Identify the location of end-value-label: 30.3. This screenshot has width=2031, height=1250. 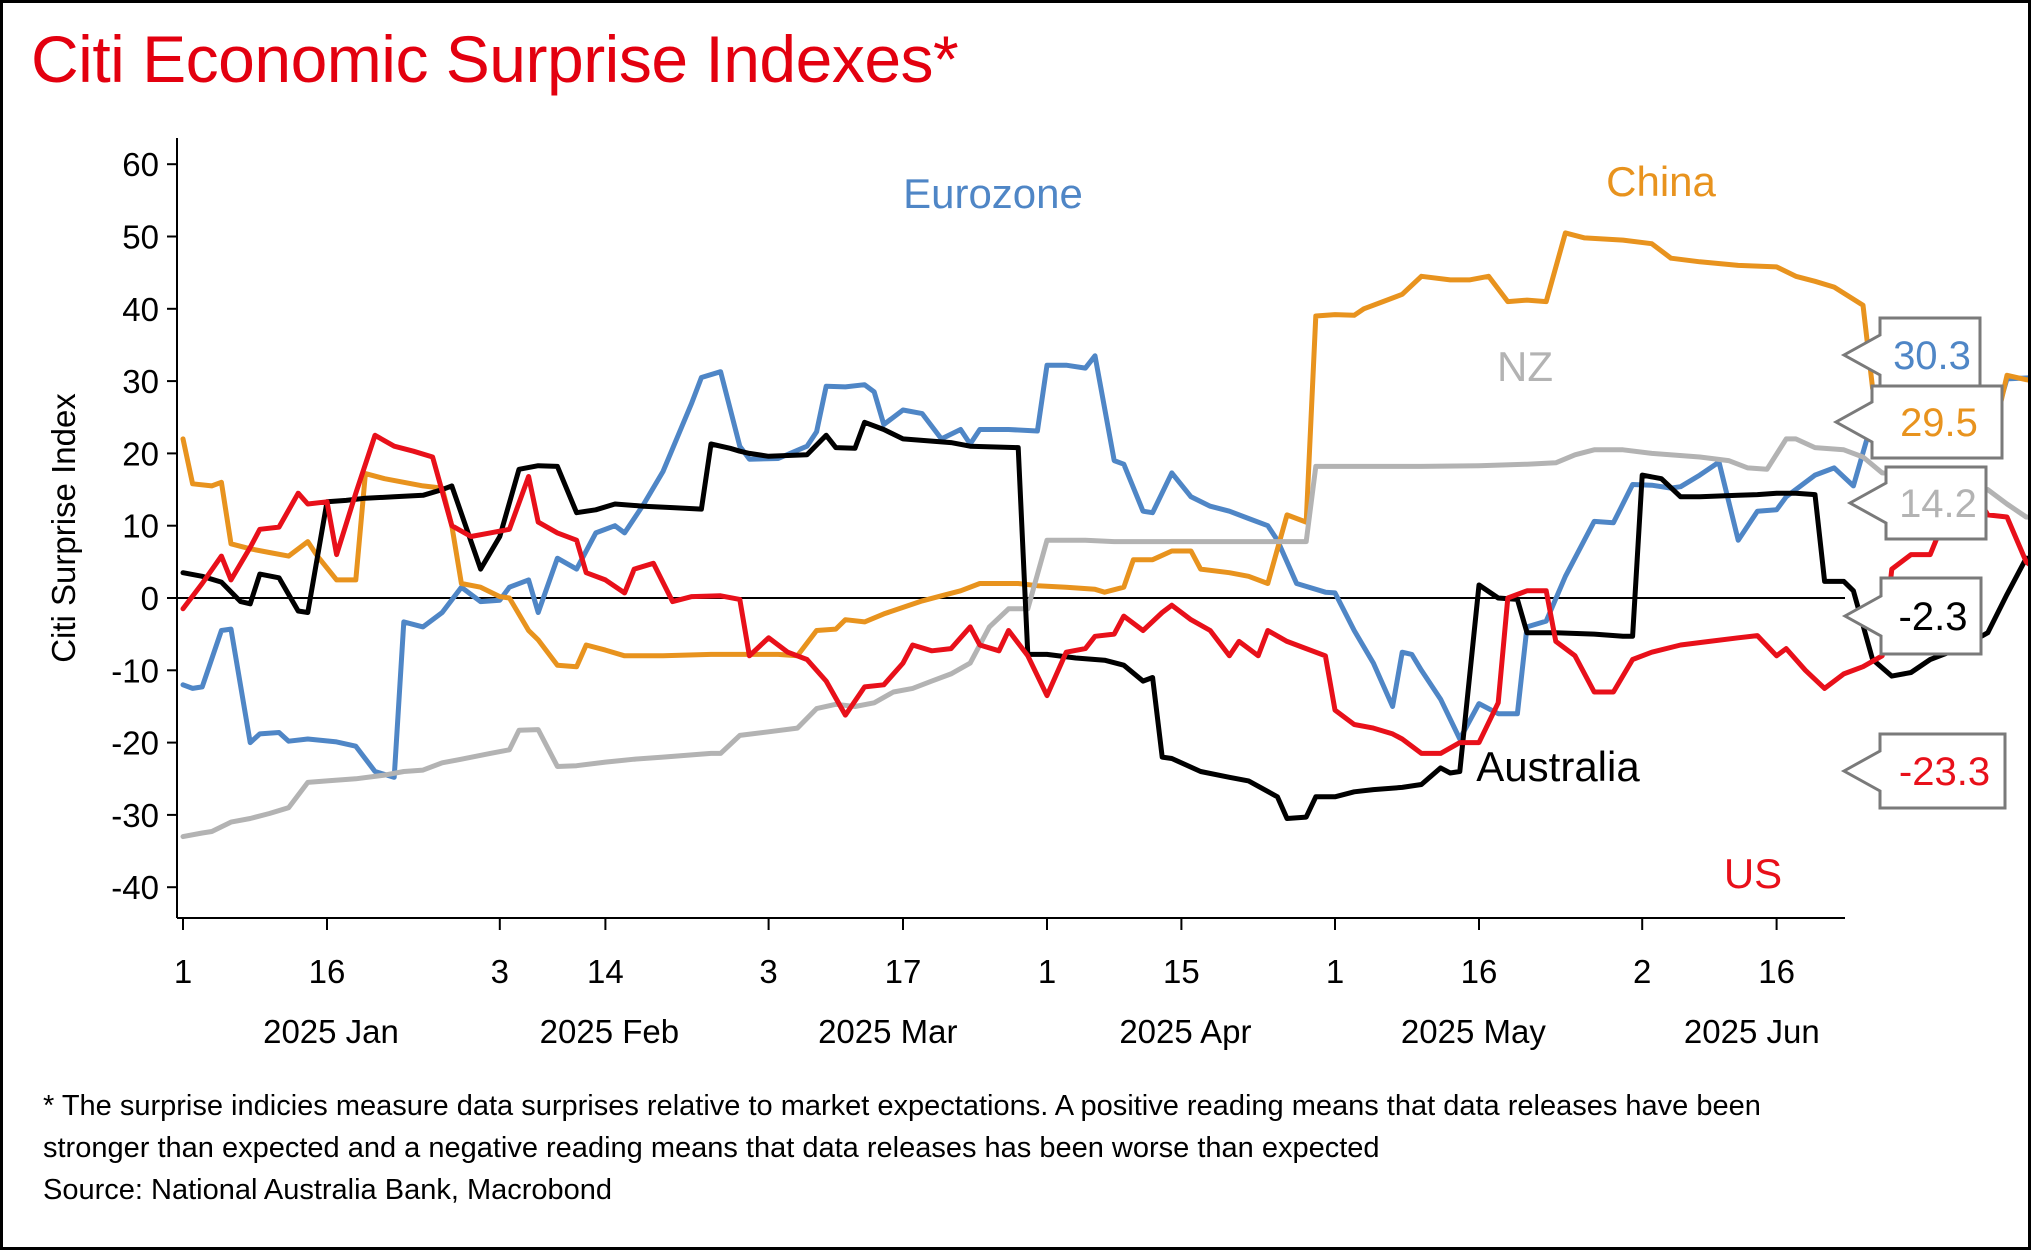
(1932, 356).